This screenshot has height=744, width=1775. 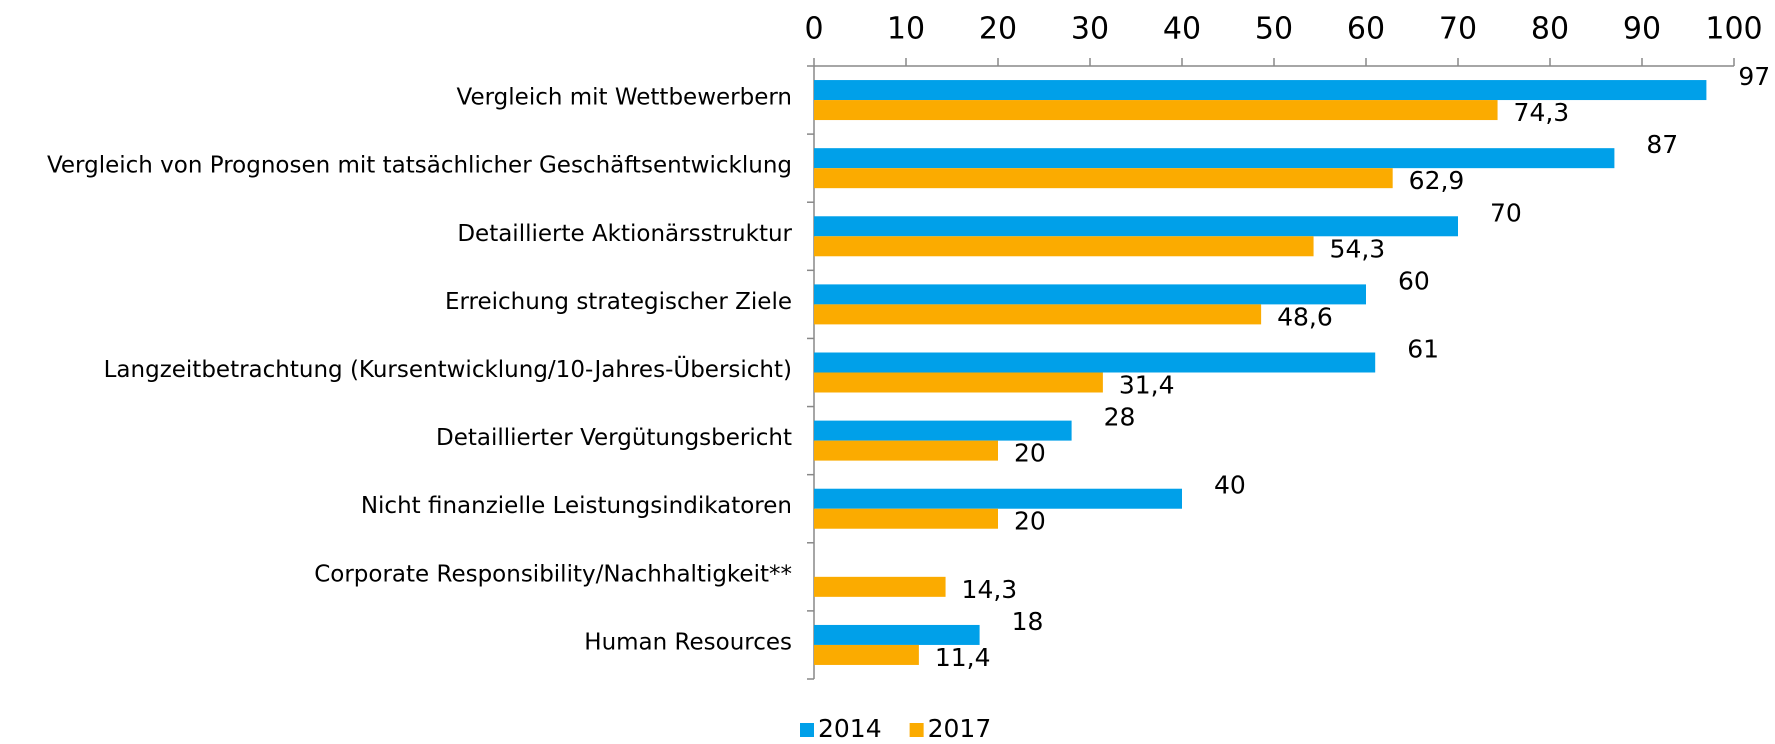 I want to click on x-tick-label: 50, so click(x=1274, y=29).